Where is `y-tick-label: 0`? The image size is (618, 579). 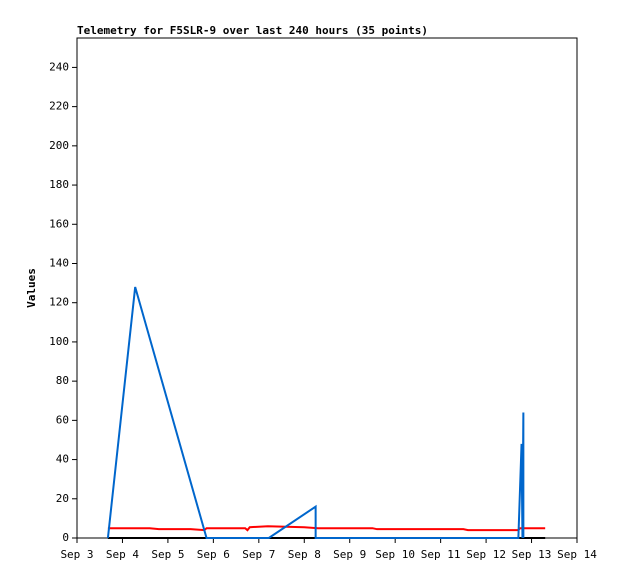
y-tick-label: 0 is located at coordinates (65, 537).